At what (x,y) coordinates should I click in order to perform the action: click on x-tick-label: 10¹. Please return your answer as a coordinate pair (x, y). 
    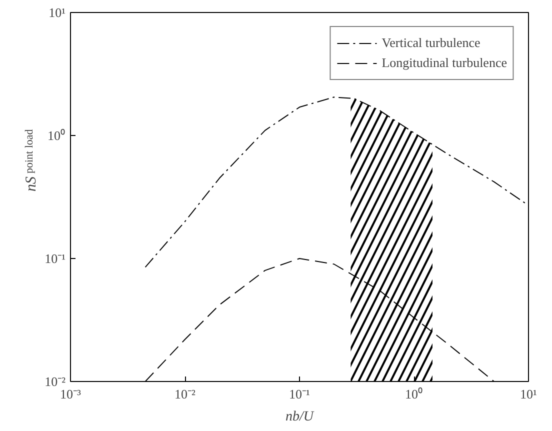
    Looking at the image, I should click on (529, 394).